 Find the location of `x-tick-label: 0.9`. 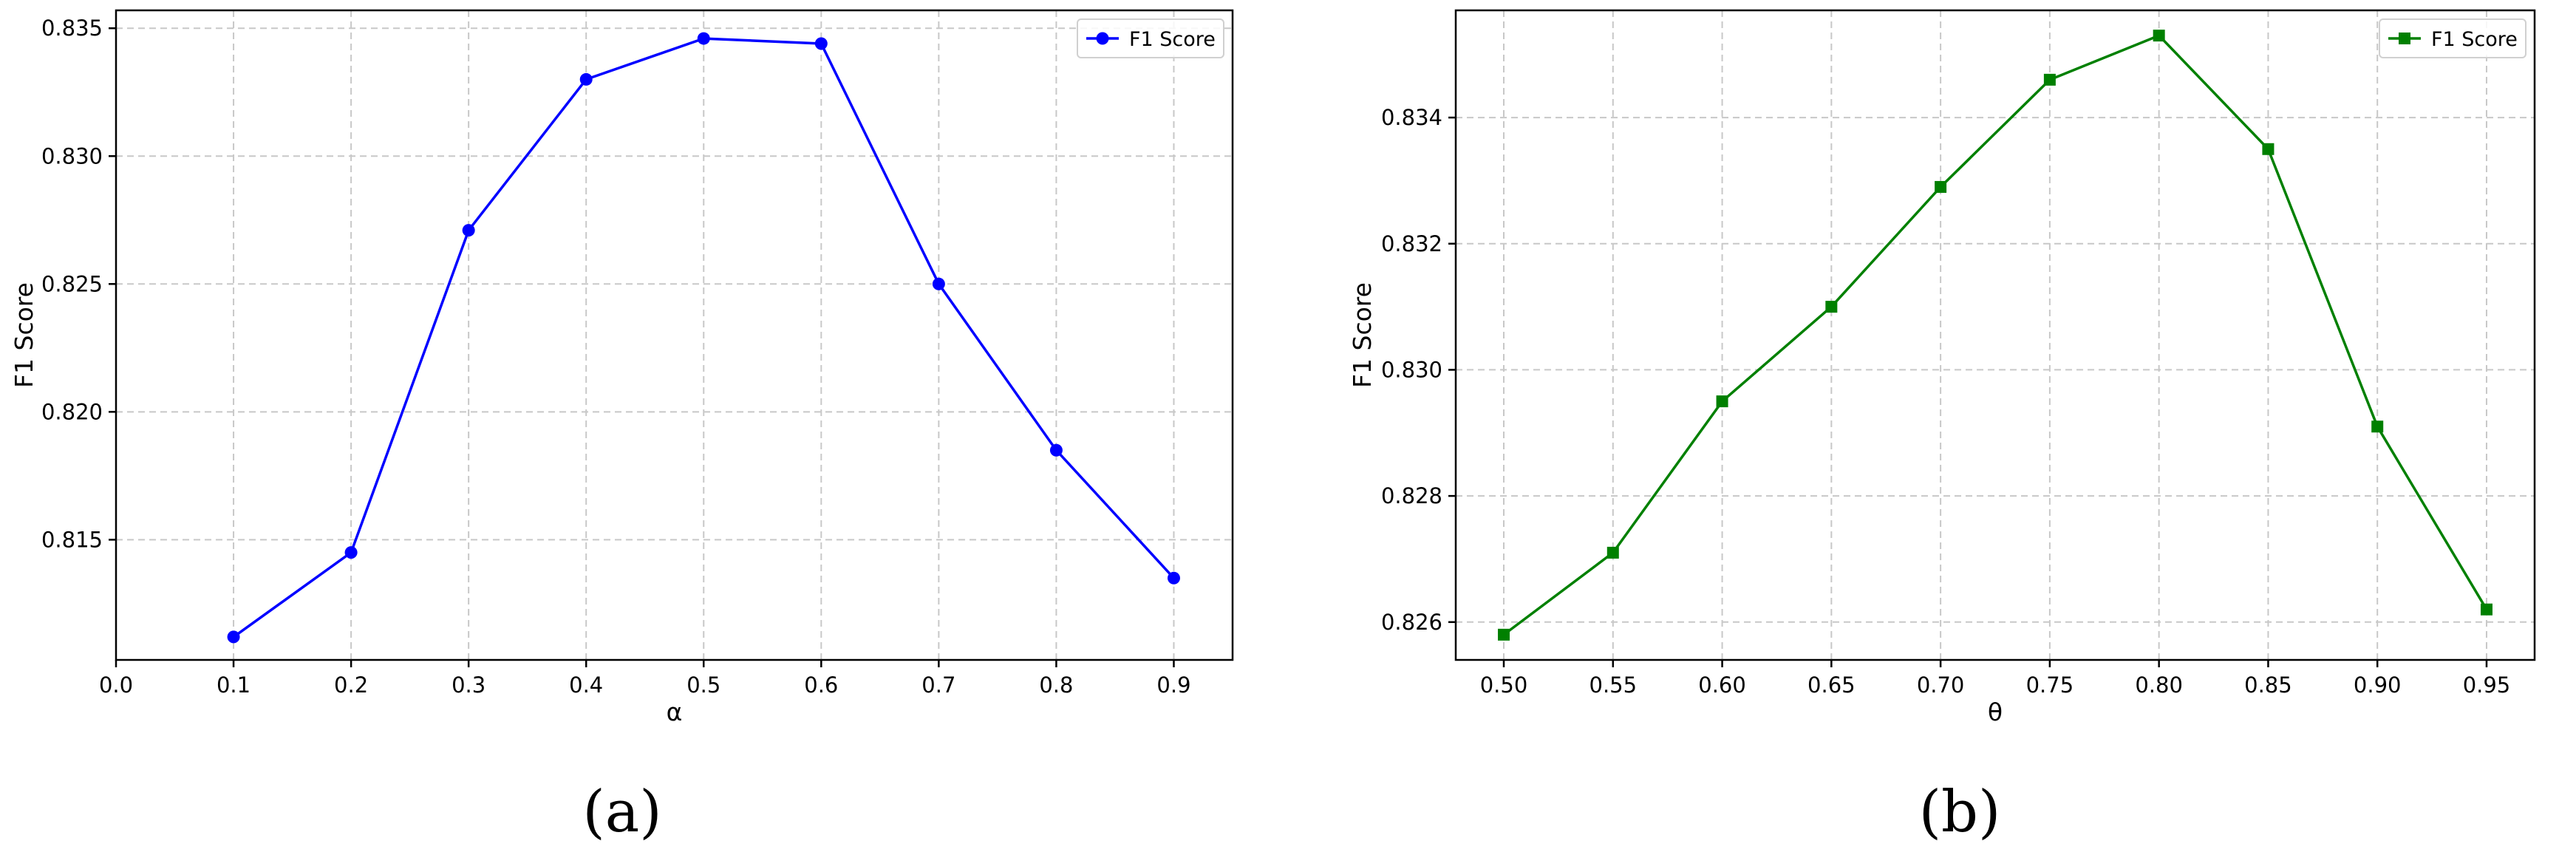

x-tick-label: 0.9 is located at coordinates (1173, 685).